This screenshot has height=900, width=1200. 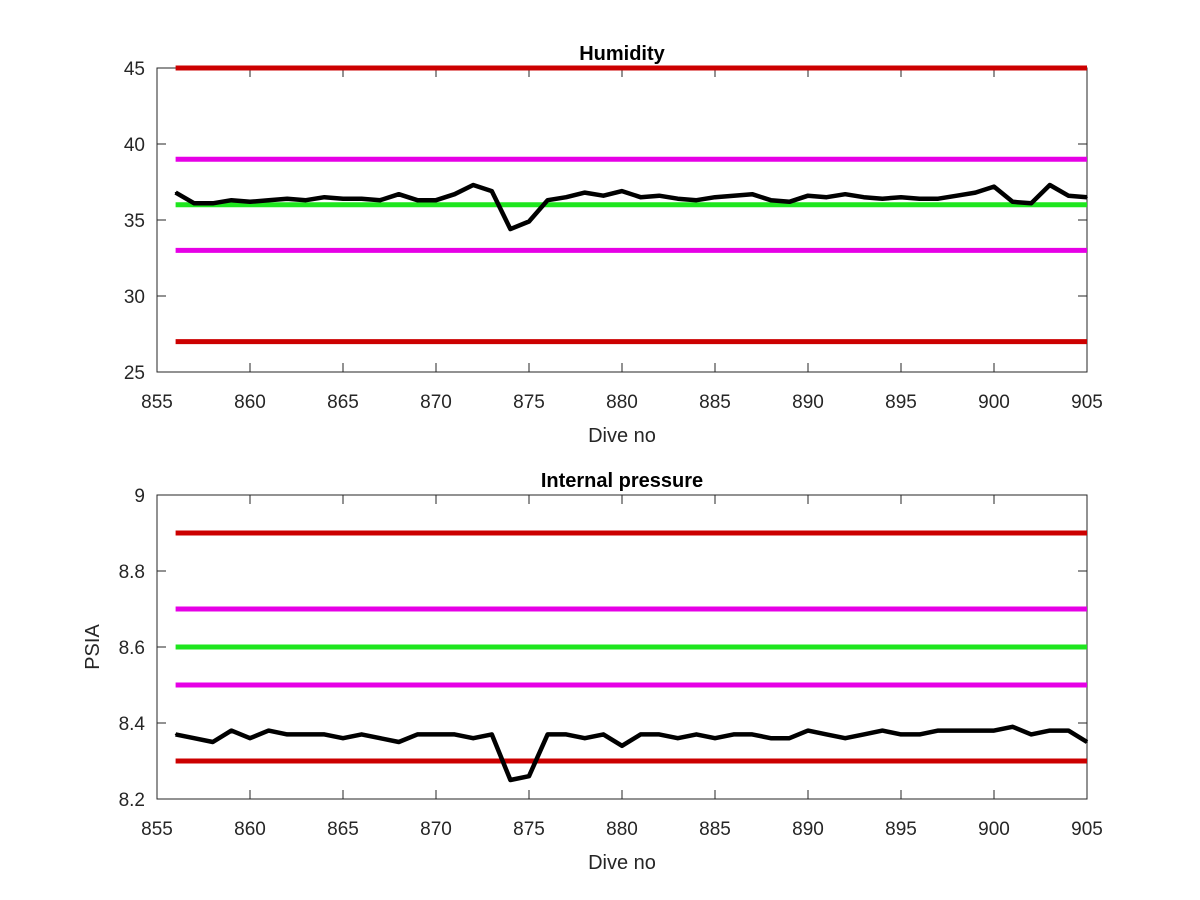 What do you see at coordinates (343, 829) in the screenshot?
I see `x-tick-label: 865` at bounding box center [343, 829].